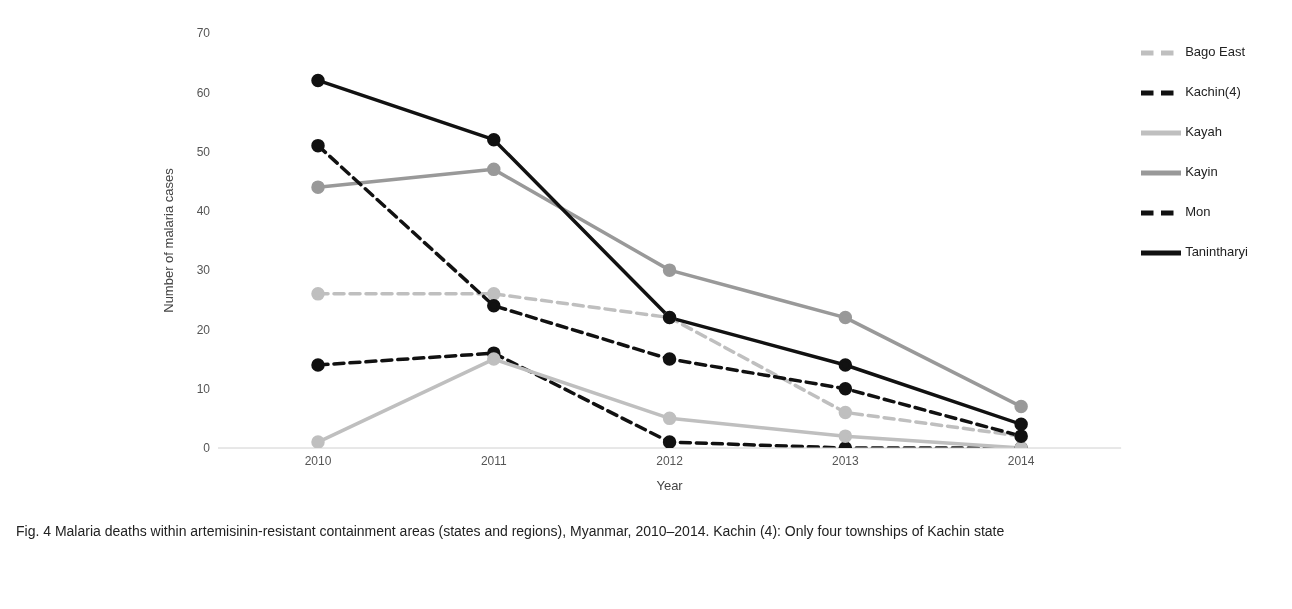 The image size is (1292, 609). I want to click on legend-label: Kachin(4), so click(1213, 92).